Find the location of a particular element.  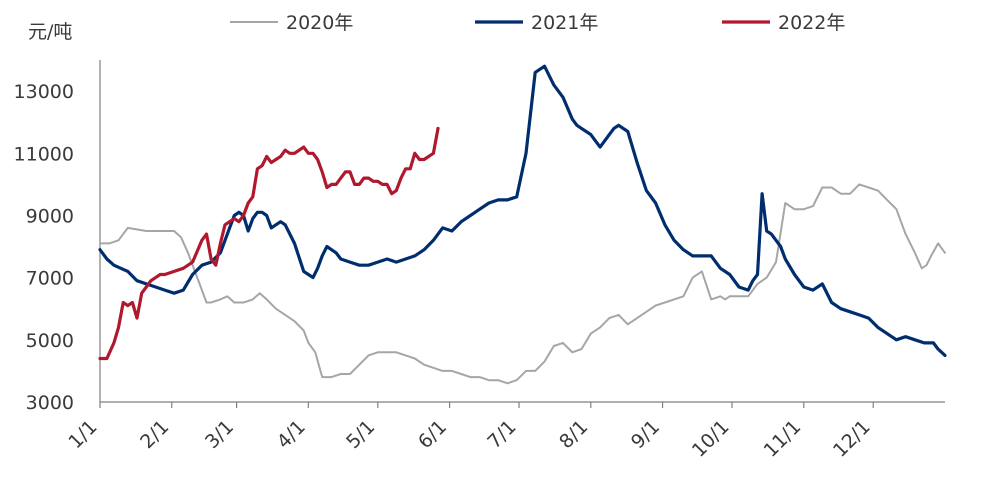

x-axis-ticks: 1/1 2/1 3/1 4/1 5/1 6/1 7/1 8/1 9/1 10/1 11/1 12/1 is located at coordinates (469, 432).